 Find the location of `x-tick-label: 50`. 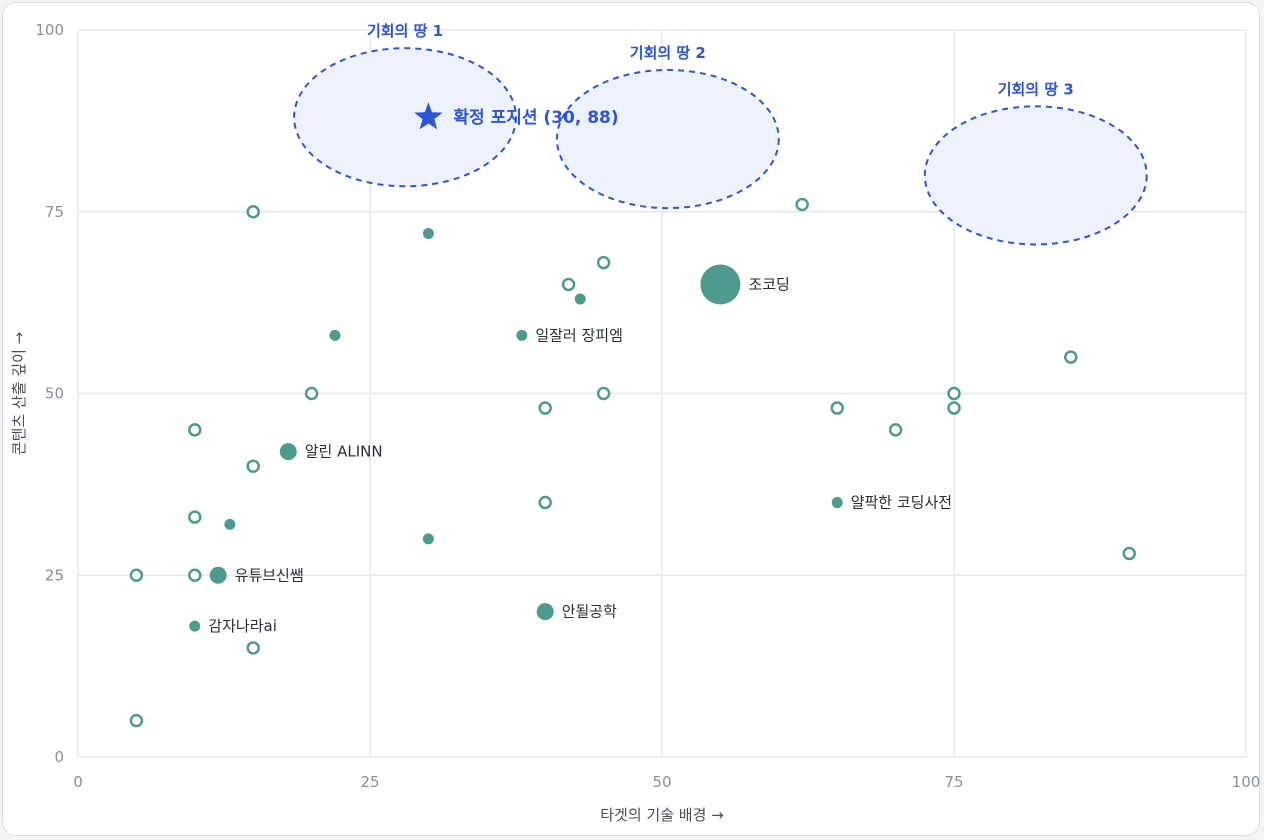

x-tick-label: 50 is located at coordinates (661, 782).